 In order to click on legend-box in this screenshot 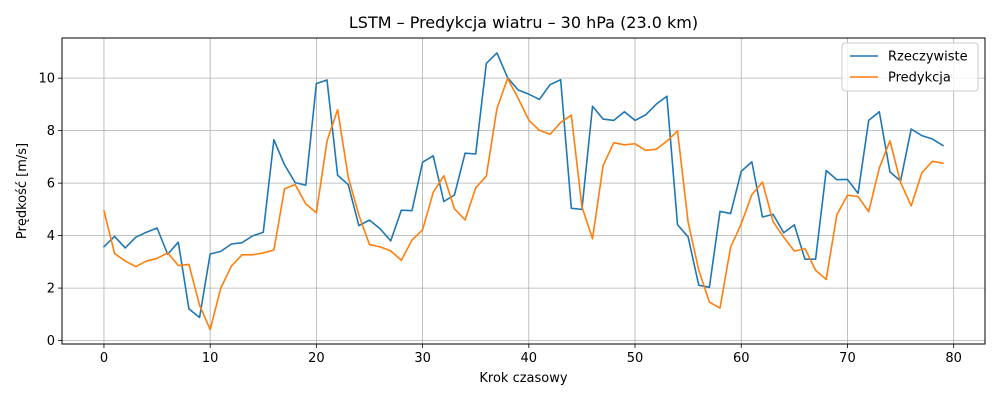, I will do `click(910, 67)`.